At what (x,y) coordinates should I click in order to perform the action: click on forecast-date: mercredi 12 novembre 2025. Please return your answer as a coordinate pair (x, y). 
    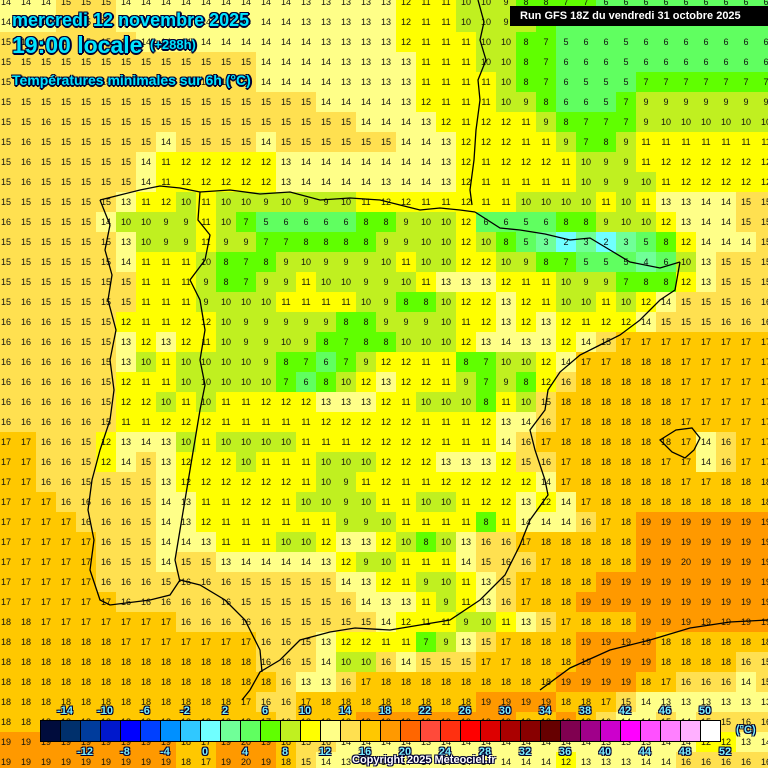
    Looking at the image, I should click on (131, 20).